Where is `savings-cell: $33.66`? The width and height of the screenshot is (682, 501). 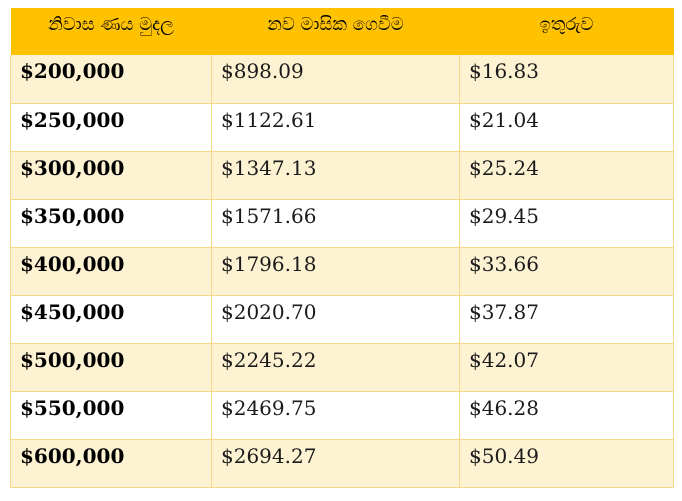 savings-cell: $33.66 is located at coordinates (566, 271).